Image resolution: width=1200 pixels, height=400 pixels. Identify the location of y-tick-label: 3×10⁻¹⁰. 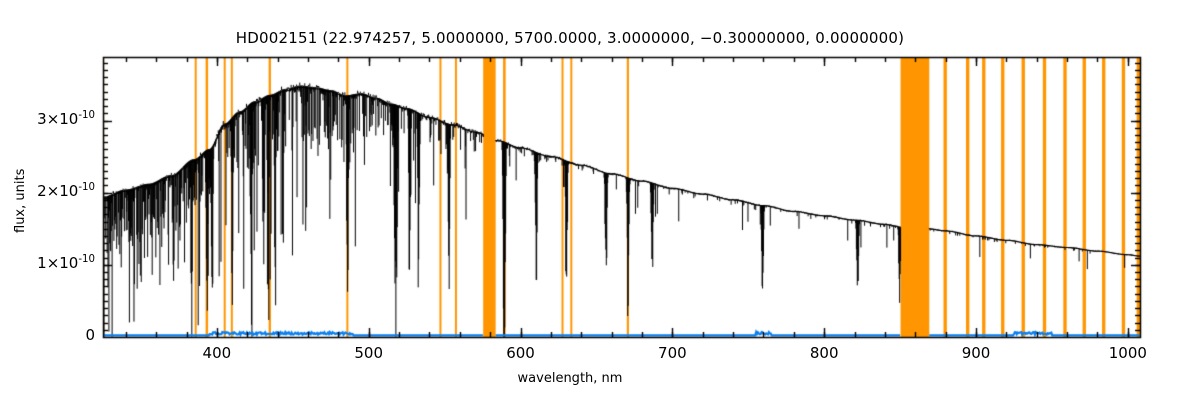
(66, 118).